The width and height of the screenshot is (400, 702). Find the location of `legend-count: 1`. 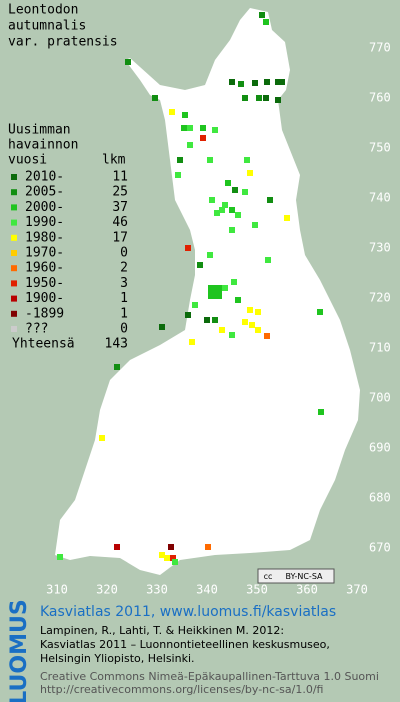

legend-count: 1 is located at coordinates (124, 313).